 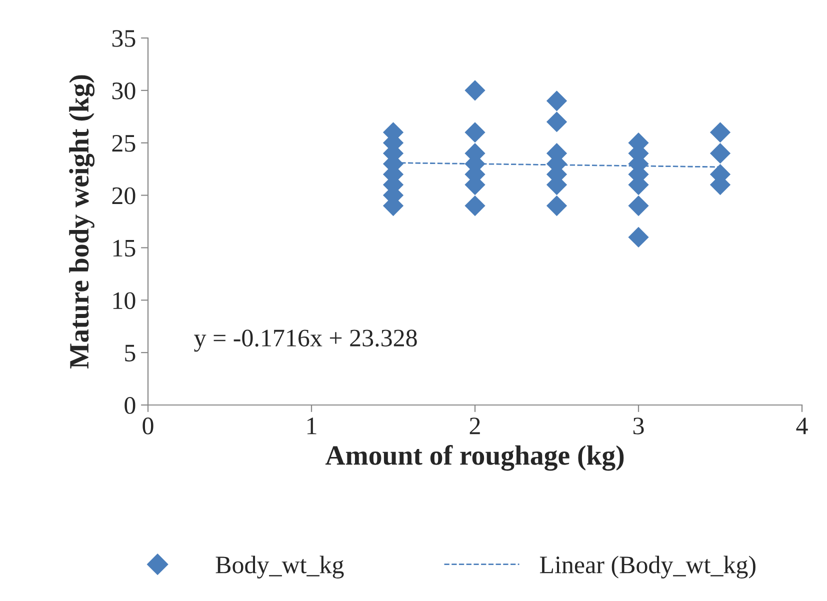 I want to click on x-tick-label: 1, so click(x=311, y=426).